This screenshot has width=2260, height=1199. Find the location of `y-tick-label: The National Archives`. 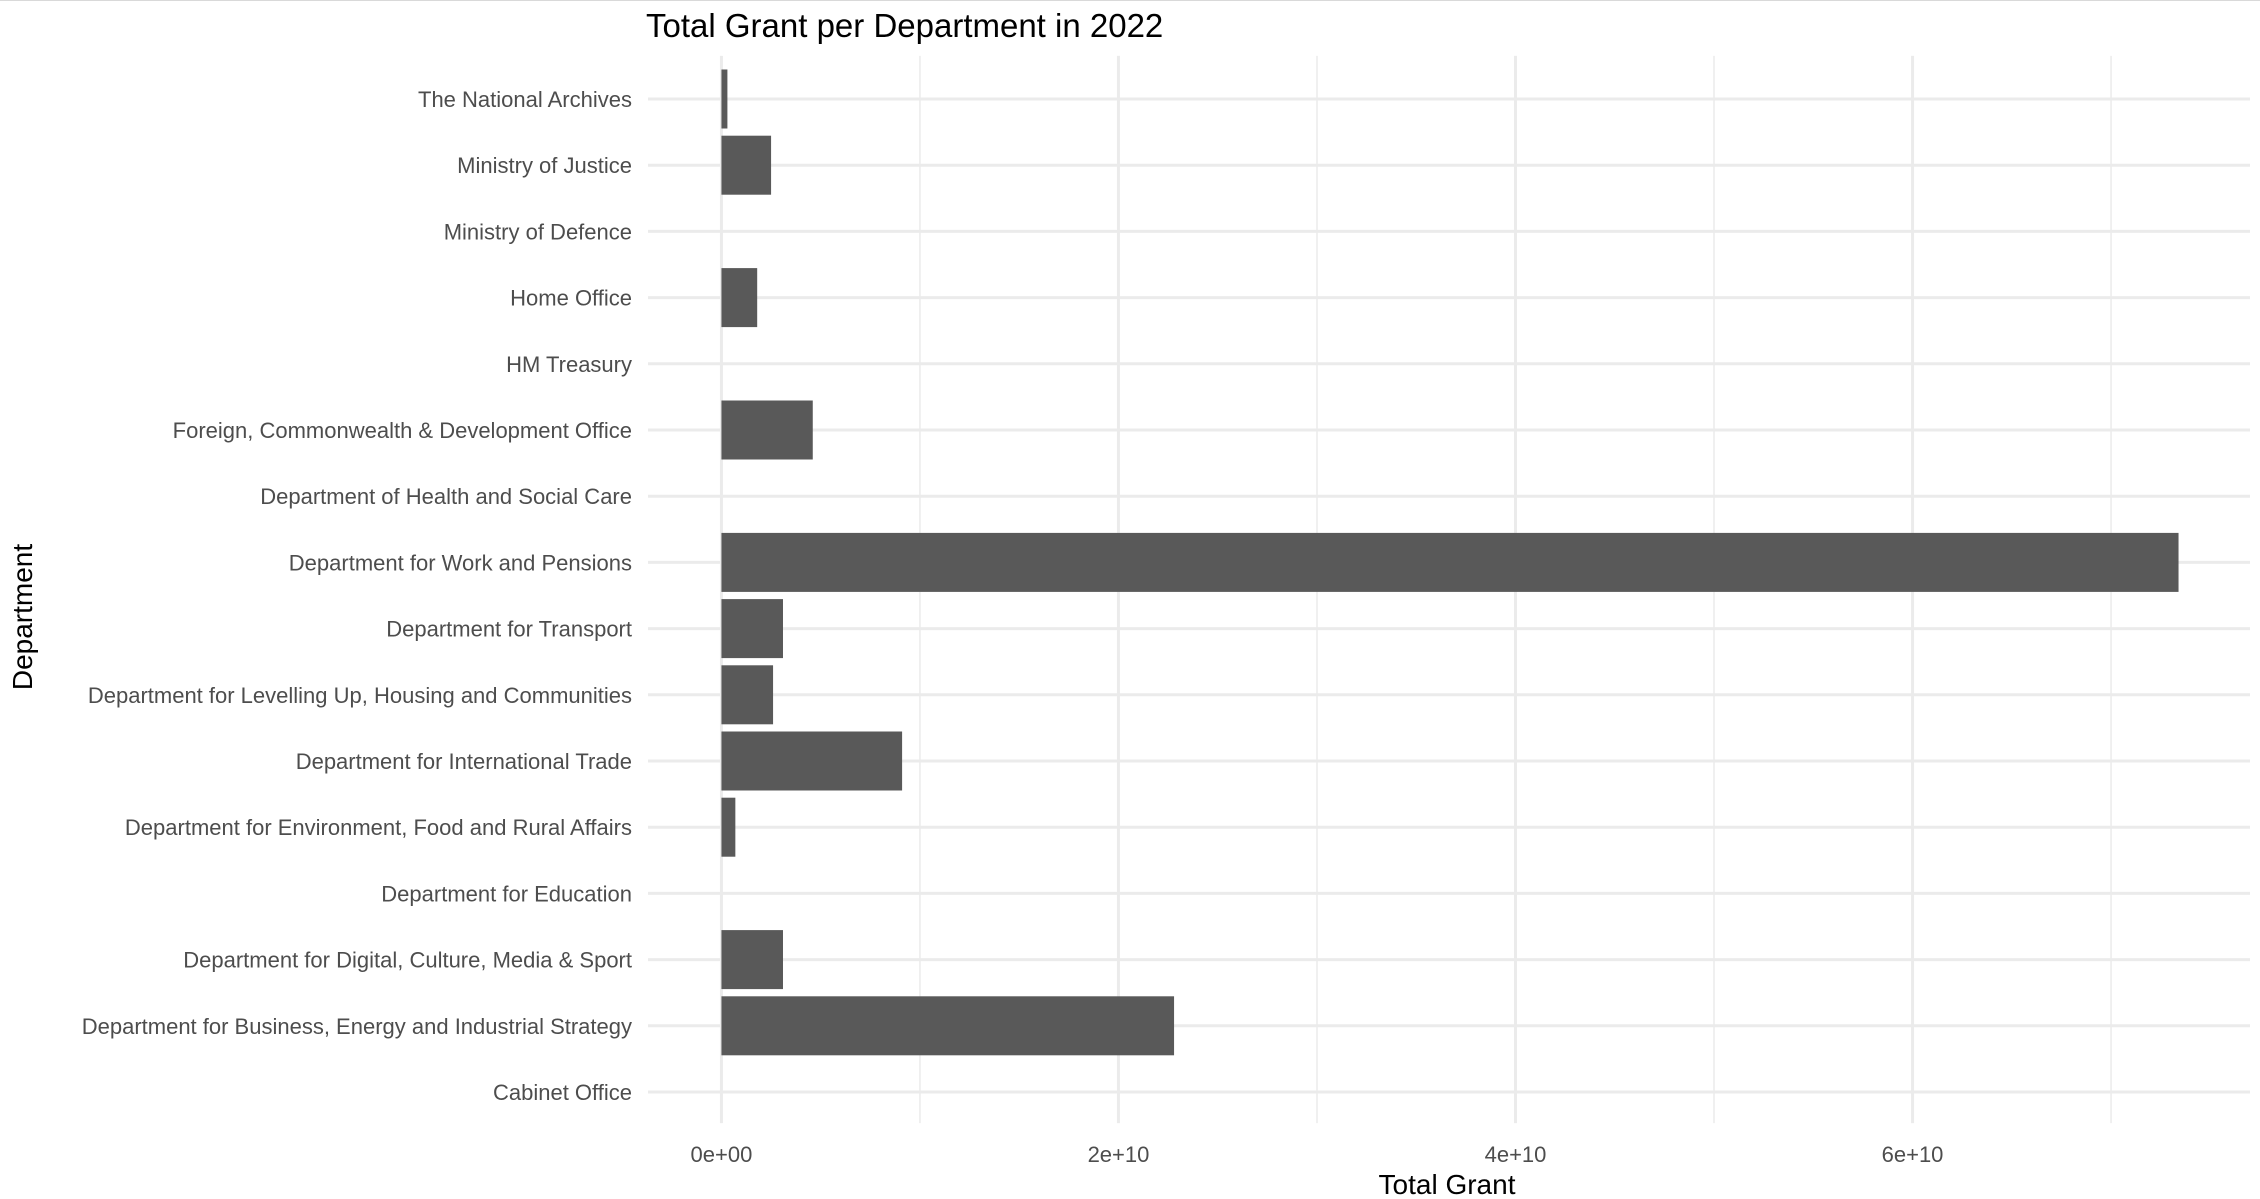

y-tick-label: The National Archives is located at coordinates (525, 99).